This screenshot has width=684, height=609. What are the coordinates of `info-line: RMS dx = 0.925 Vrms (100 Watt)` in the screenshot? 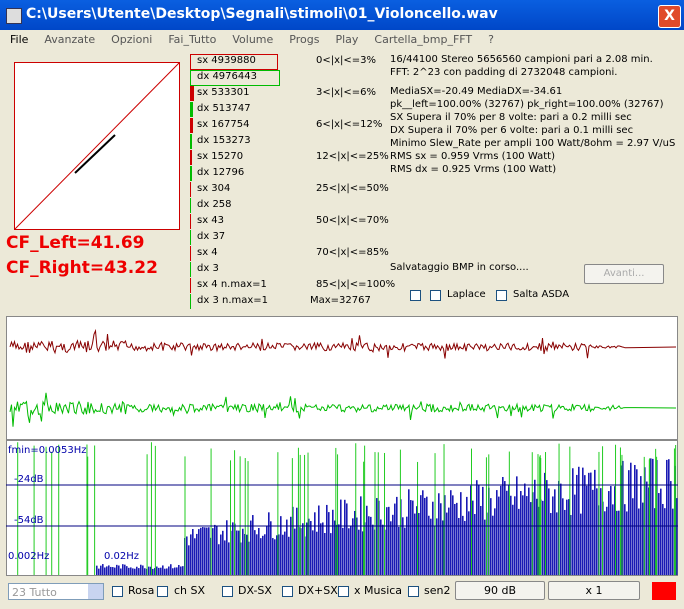 It's located at (473, 169).